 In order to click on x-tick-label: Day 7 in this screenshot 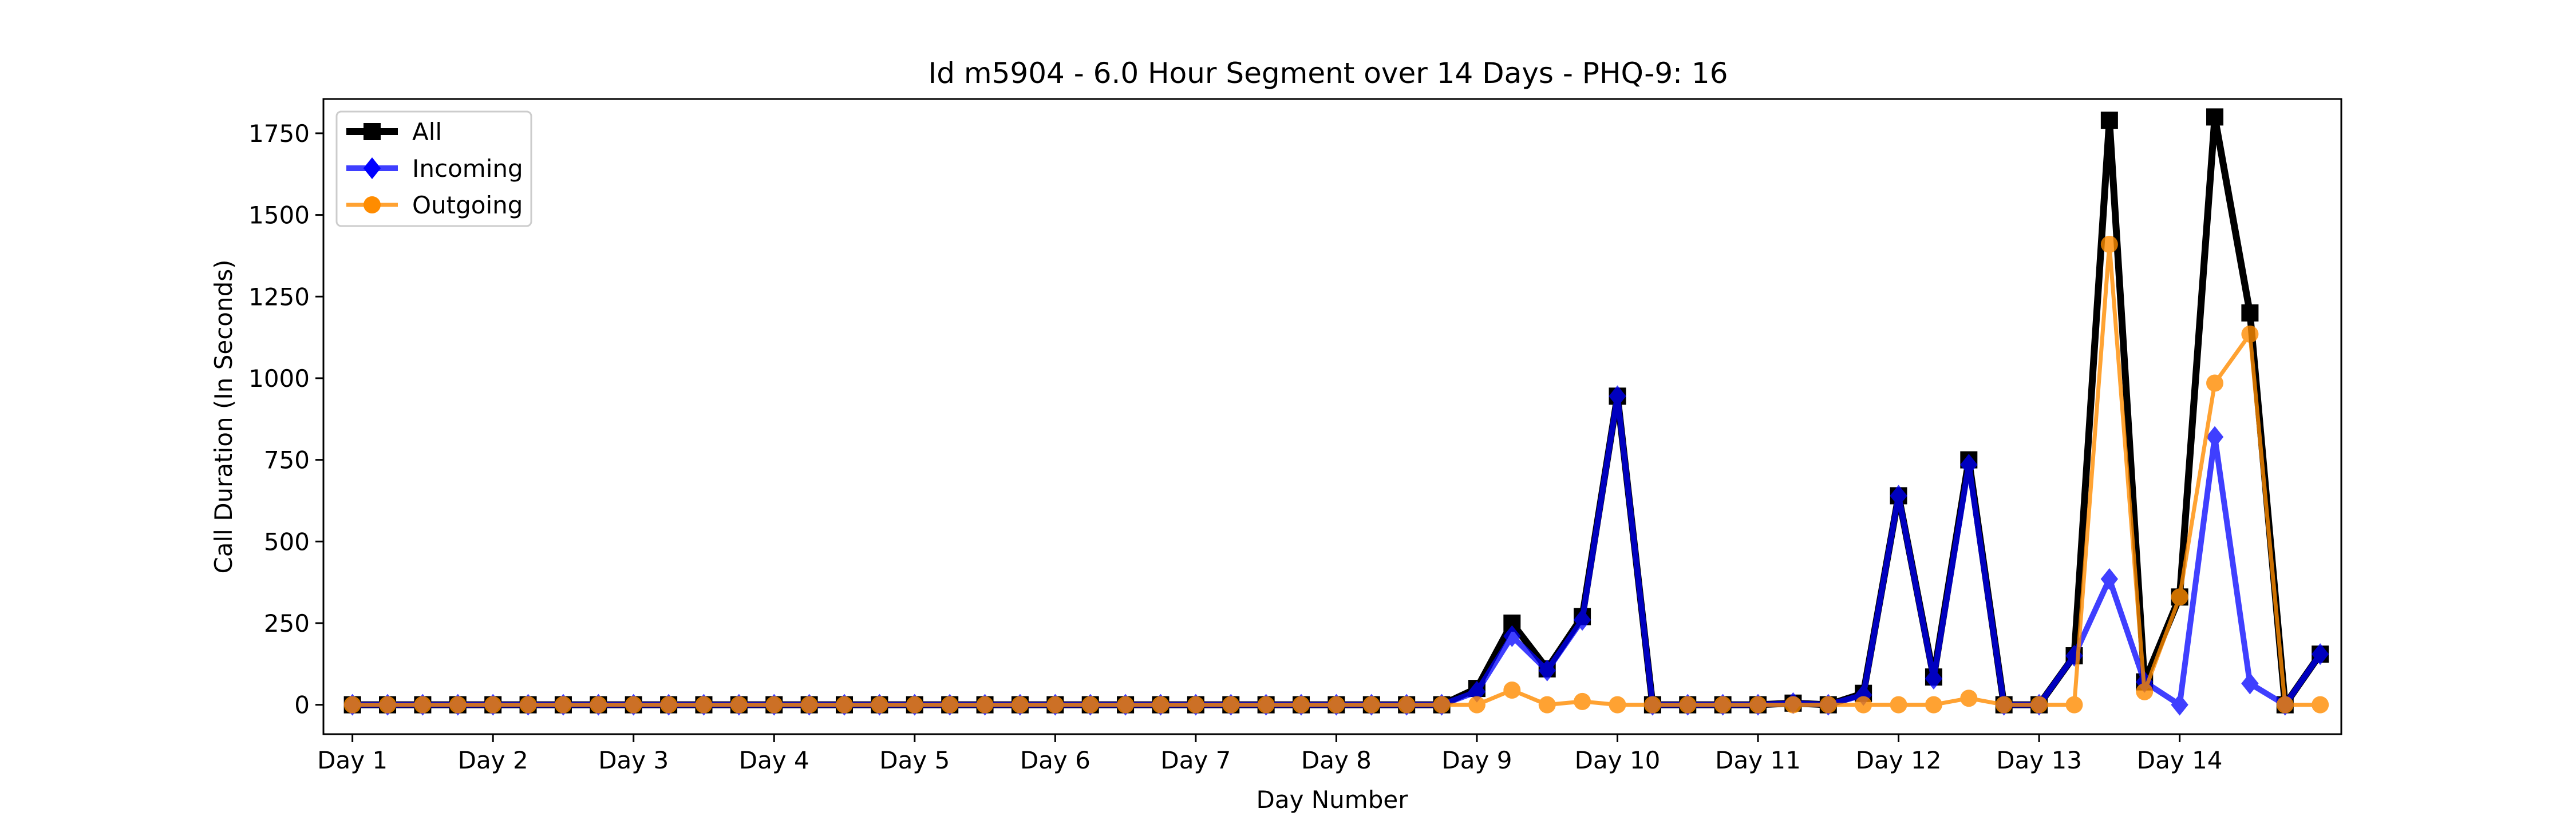, I will do `click(1195, 760)`.